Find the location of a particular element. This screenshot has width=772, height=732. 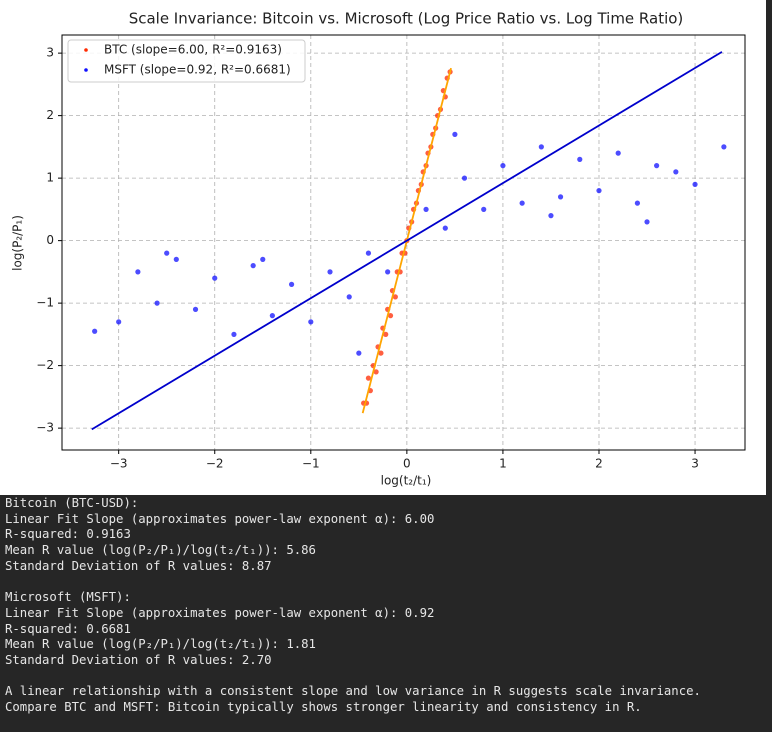

output-line: Bitcoin (BTC-USD): is located at coordinates (72, 503).